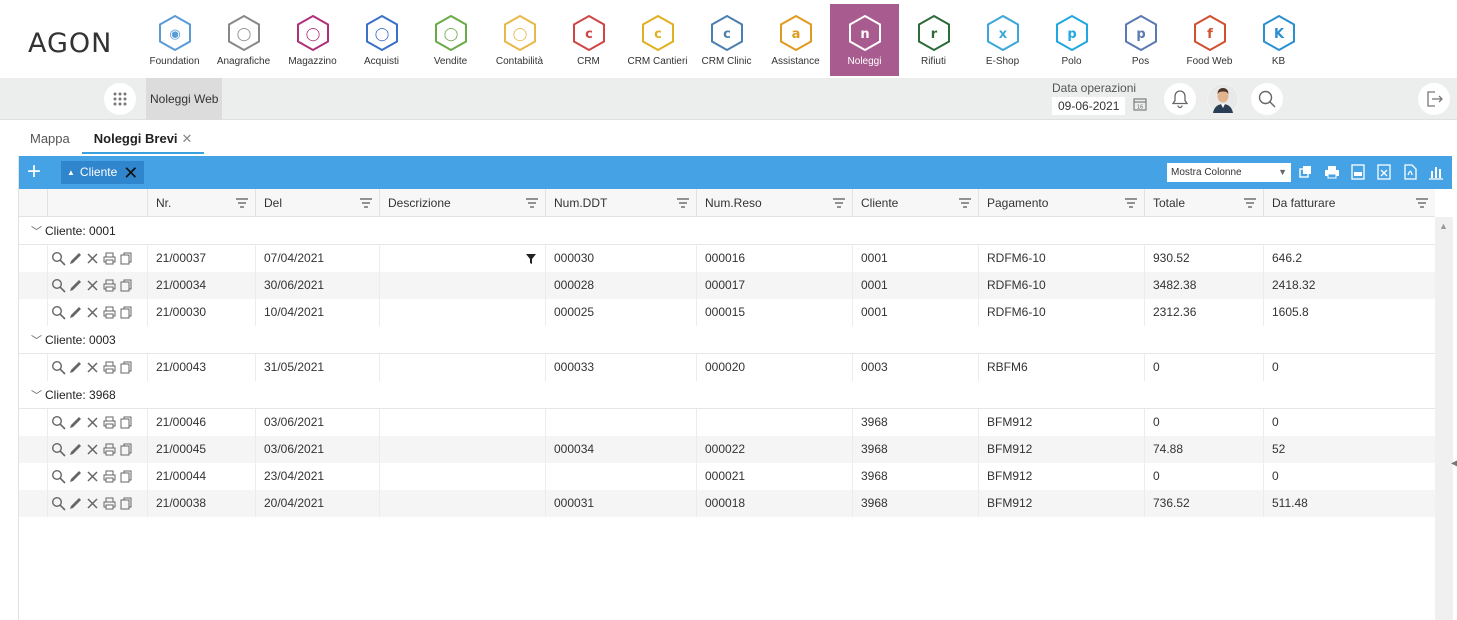  What do you see at coordinates (174, 40) in the screenshot?
I see `module-foundation: ◉ Foundation` at bounding box center [174, 40].